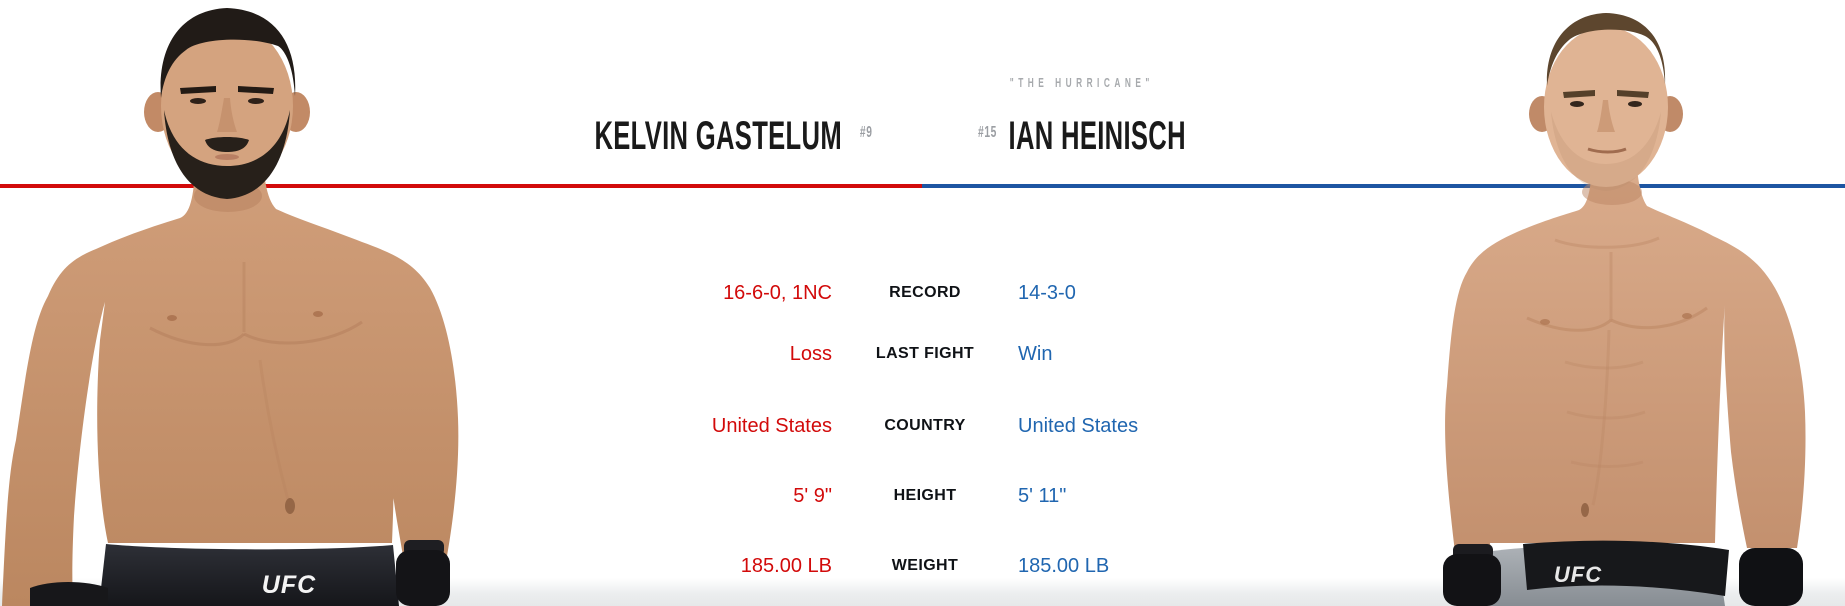  I want to click on left-fighter-hair, so click(228, 53).